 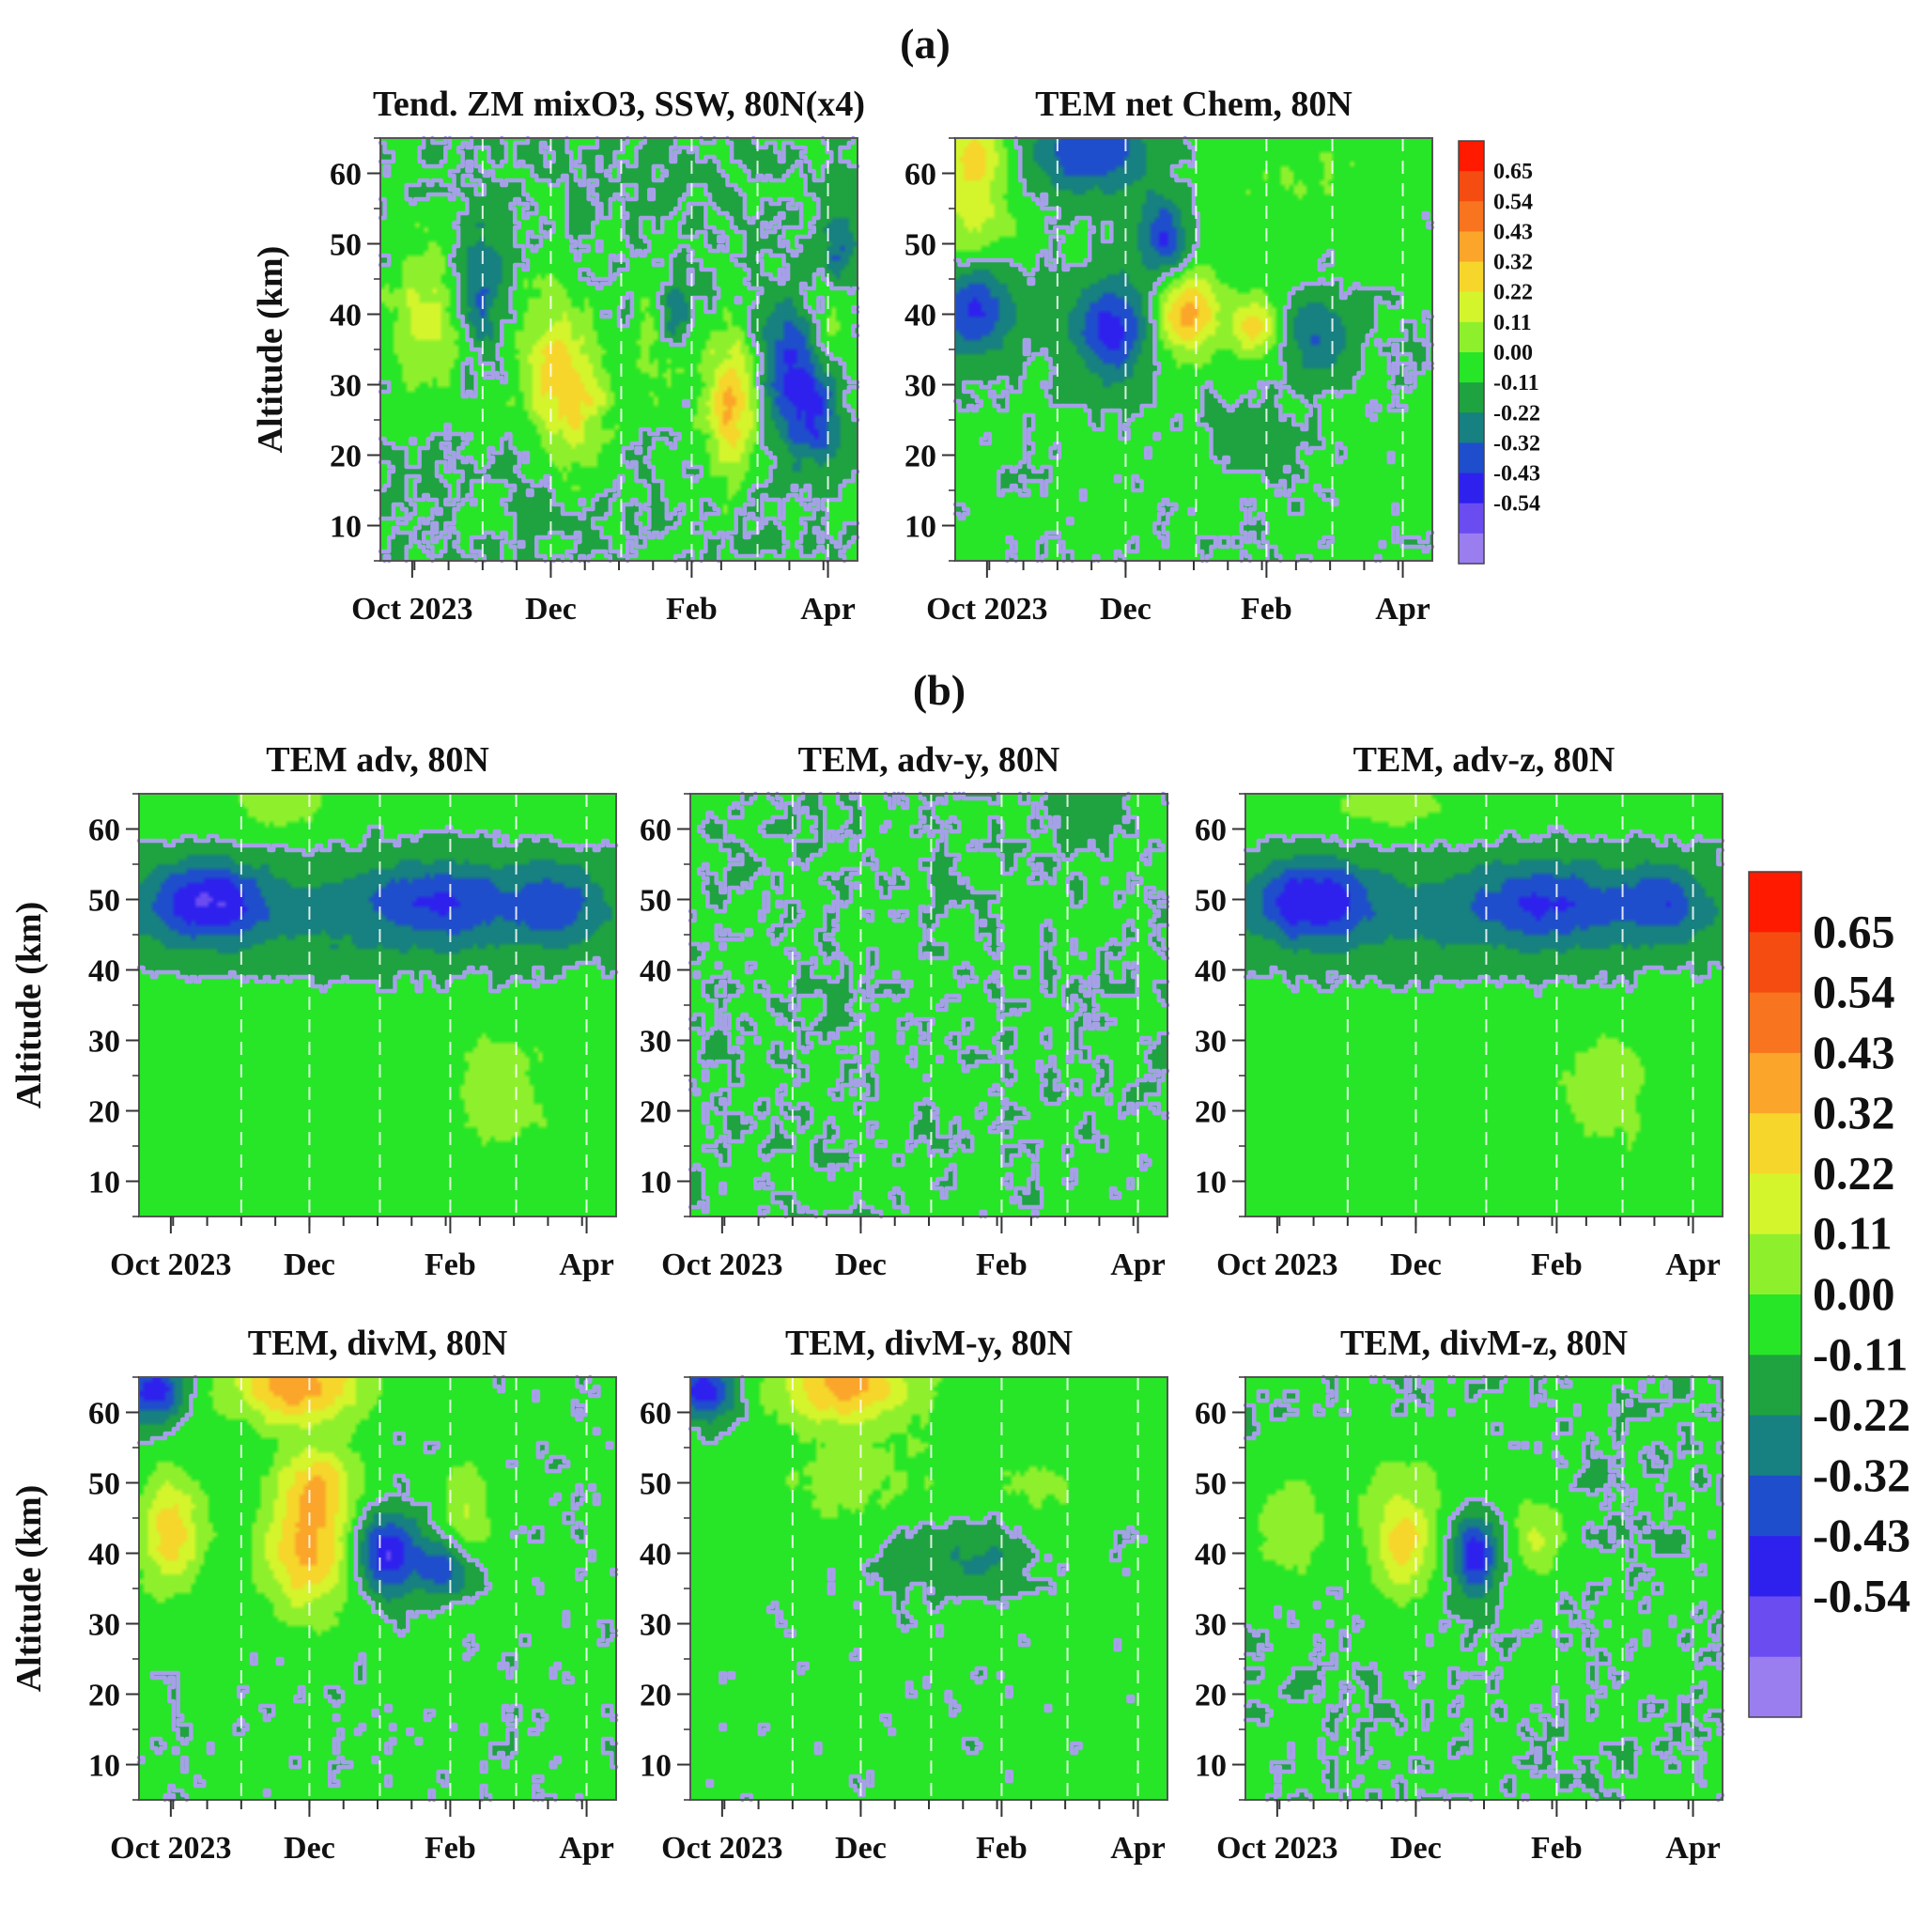 What do you see at coordinates (656, 1414) in the screenshot?
I see `b5-y-tick-label-5: 60` at bounding box center [656, 1414].